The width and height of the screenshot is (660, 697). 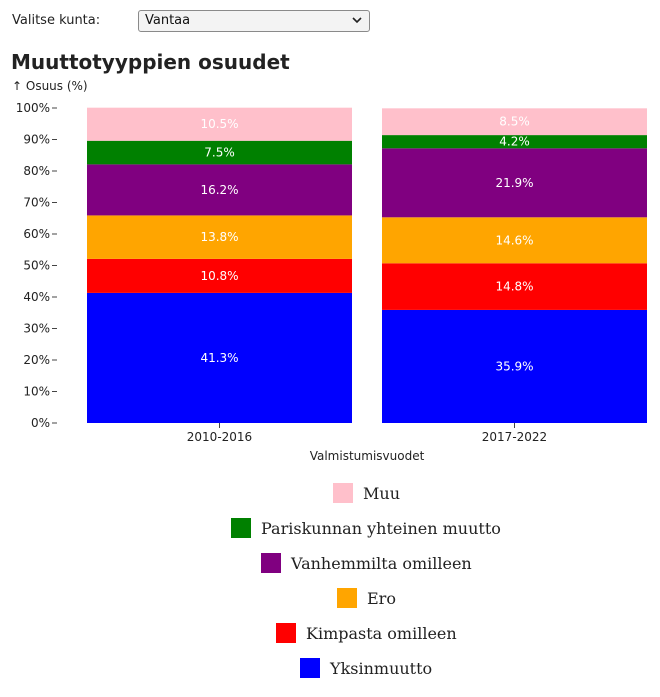 What do you see at coordinates (357, 20) in the screenshot?
I see `chevron-down-icon` at bounding box center [357, 20].